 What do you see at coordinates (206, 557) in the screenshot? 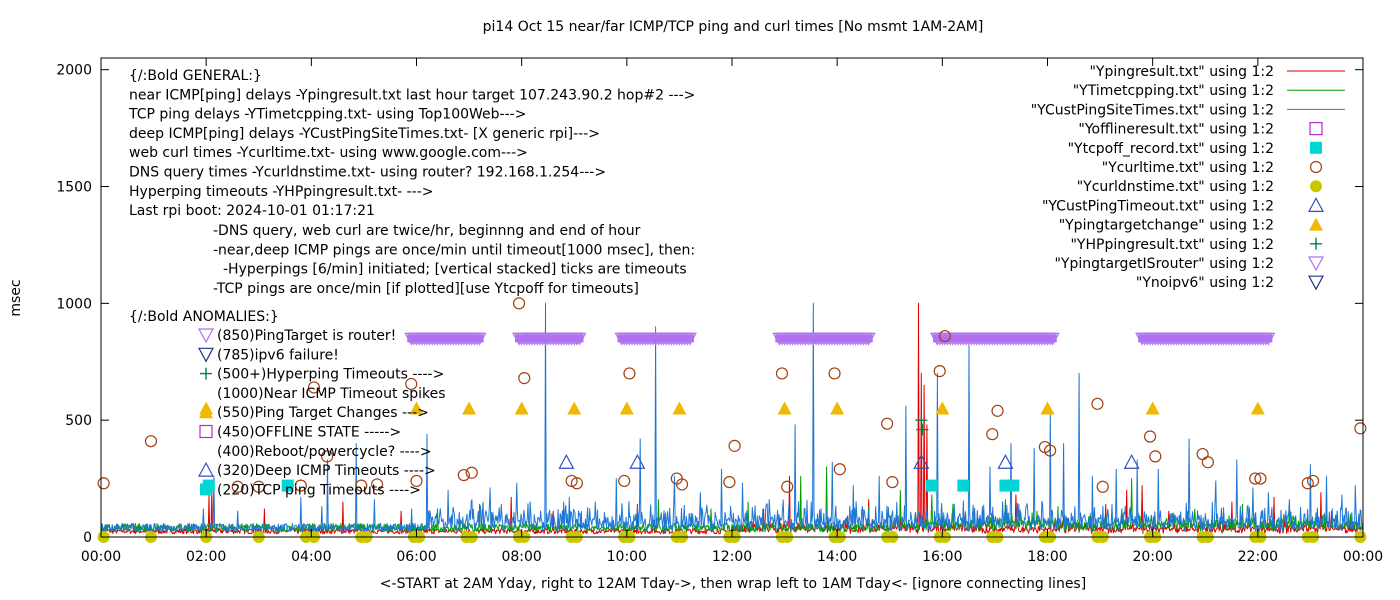
I see `xtick-label-1: 02:00` at bounding box center [206, 557].